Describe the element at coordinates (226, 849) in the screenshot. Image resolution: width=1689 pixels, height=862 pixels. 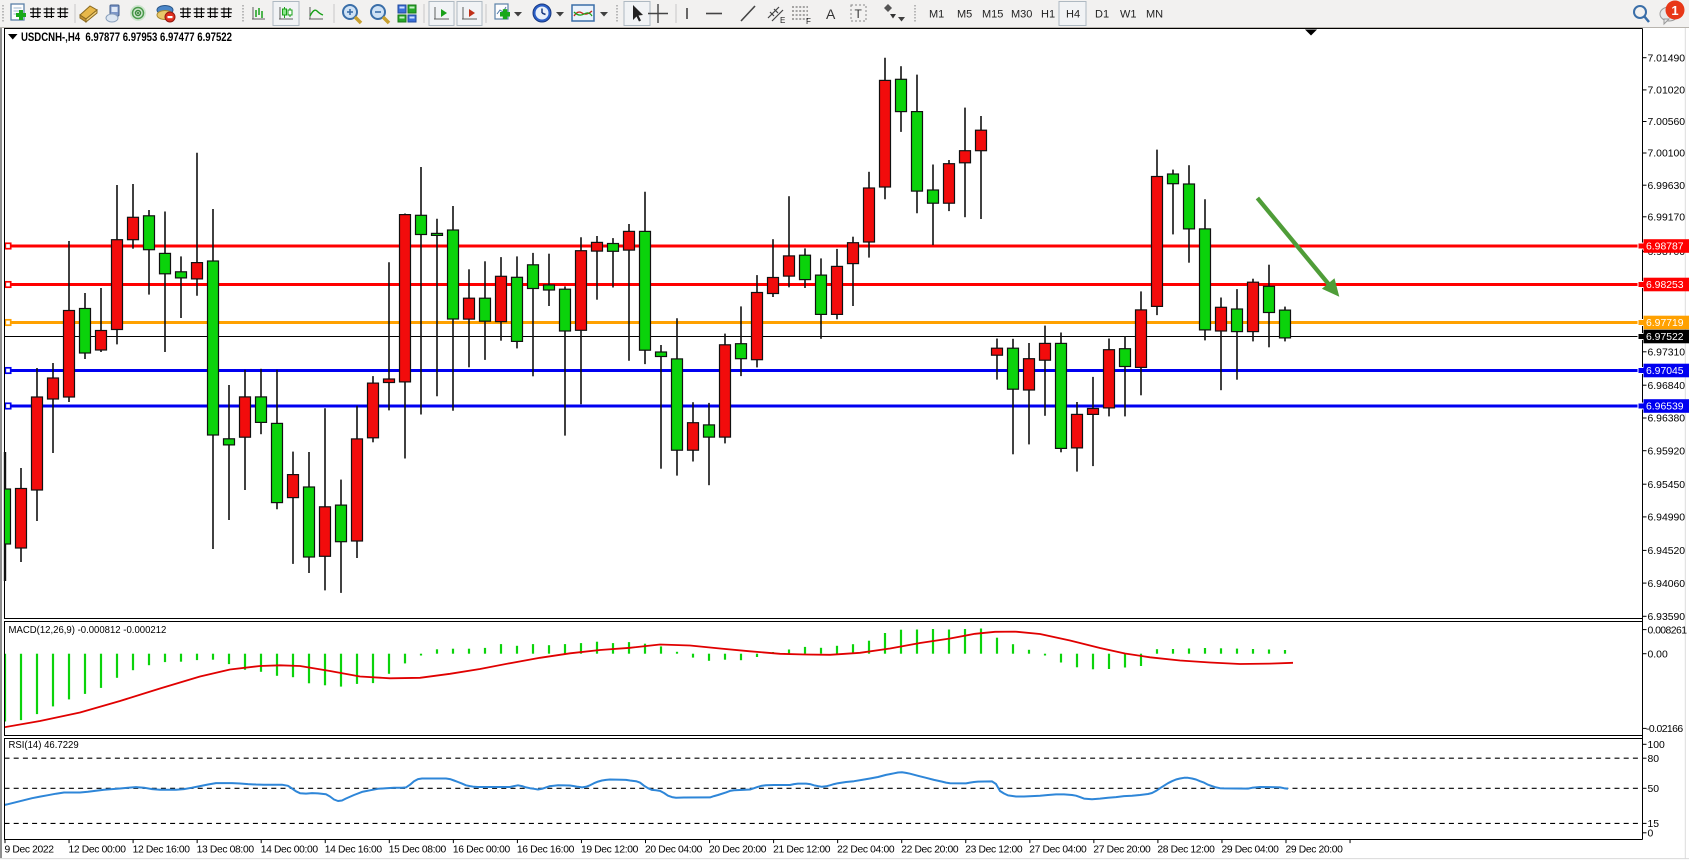
I see `svg-text: 13 Dec 08:00` at that location.